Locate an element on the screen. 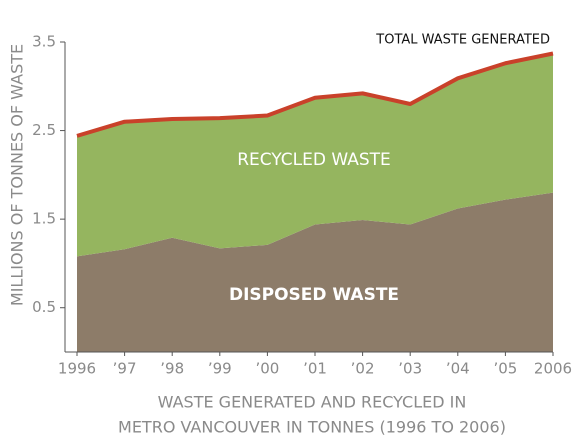 The width and height of the screenshot is (574, 440). y-axis-label: MILLIONS OF TONNES OF WASTE is located at coordinates (17, 175).